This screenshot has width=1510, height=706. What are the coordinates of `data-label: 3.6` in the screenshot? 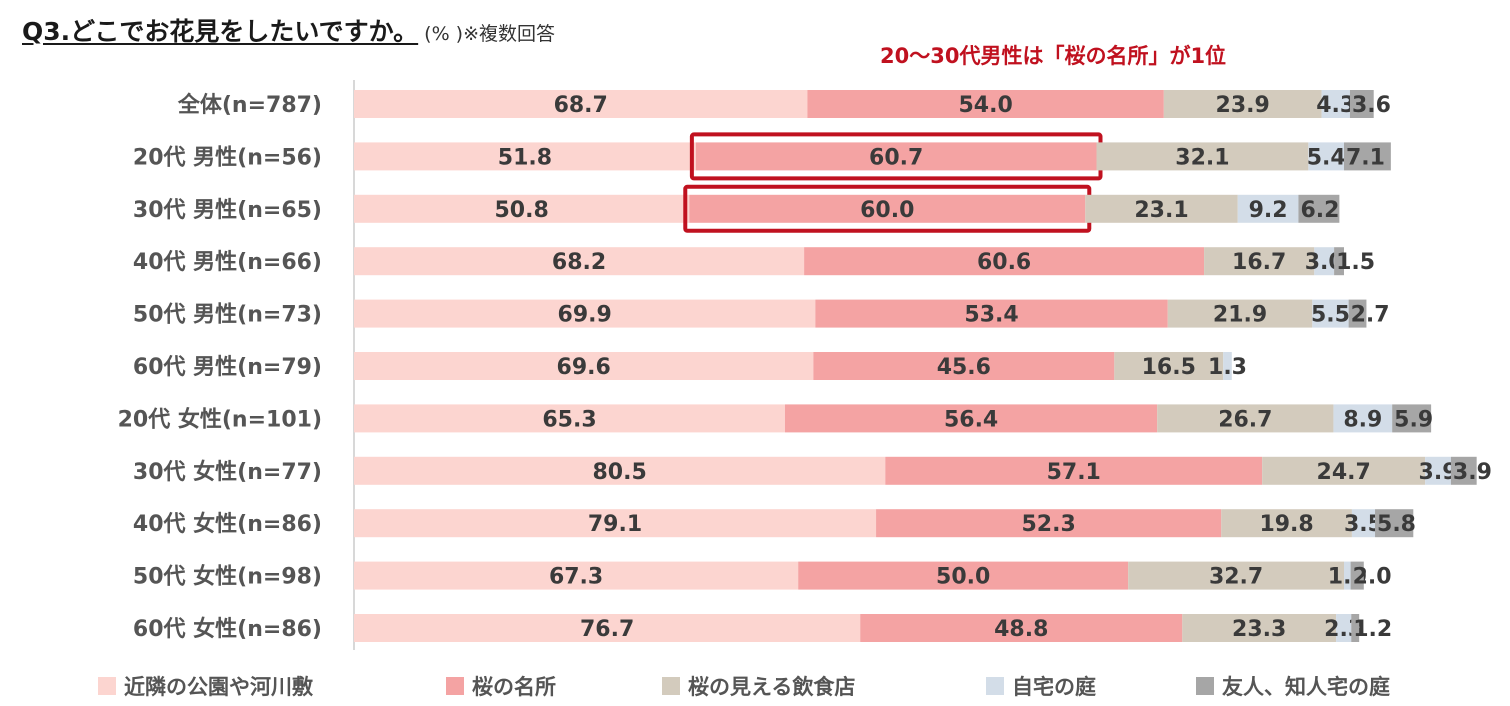 It's located at (1371, 105).